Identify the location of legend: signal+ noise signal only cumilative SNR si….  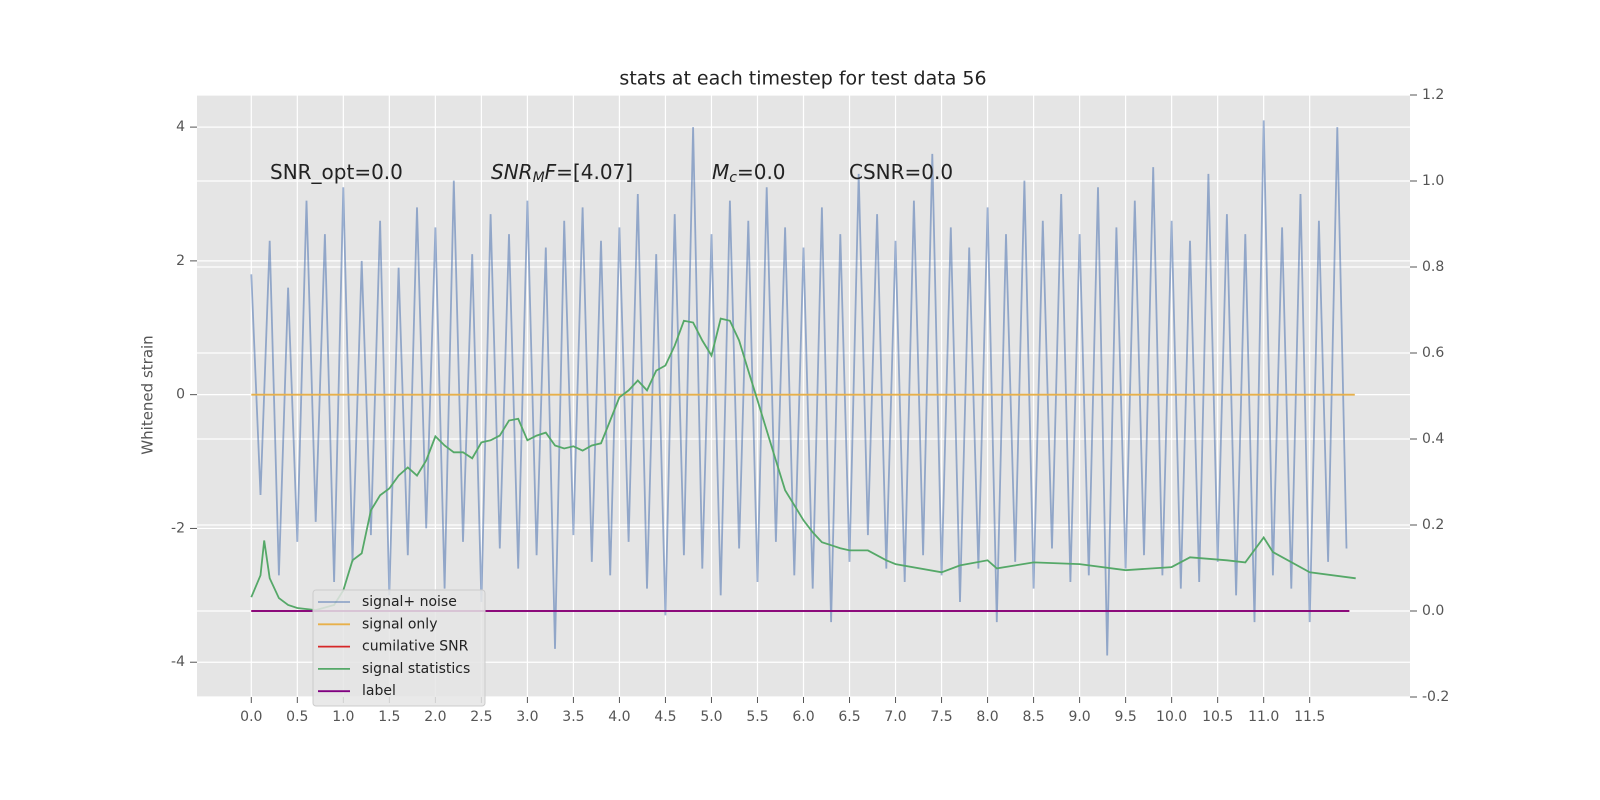
(399, 648).